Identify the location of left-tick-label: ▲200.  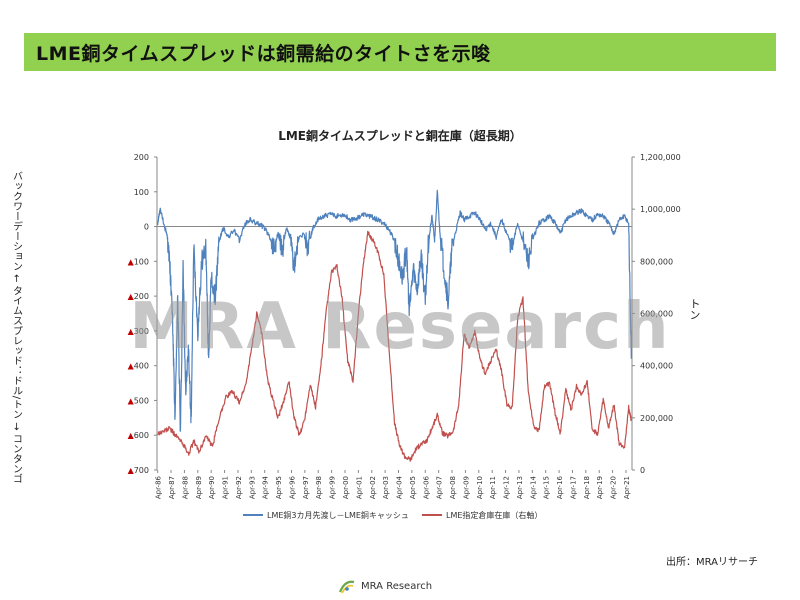
(138, 296).